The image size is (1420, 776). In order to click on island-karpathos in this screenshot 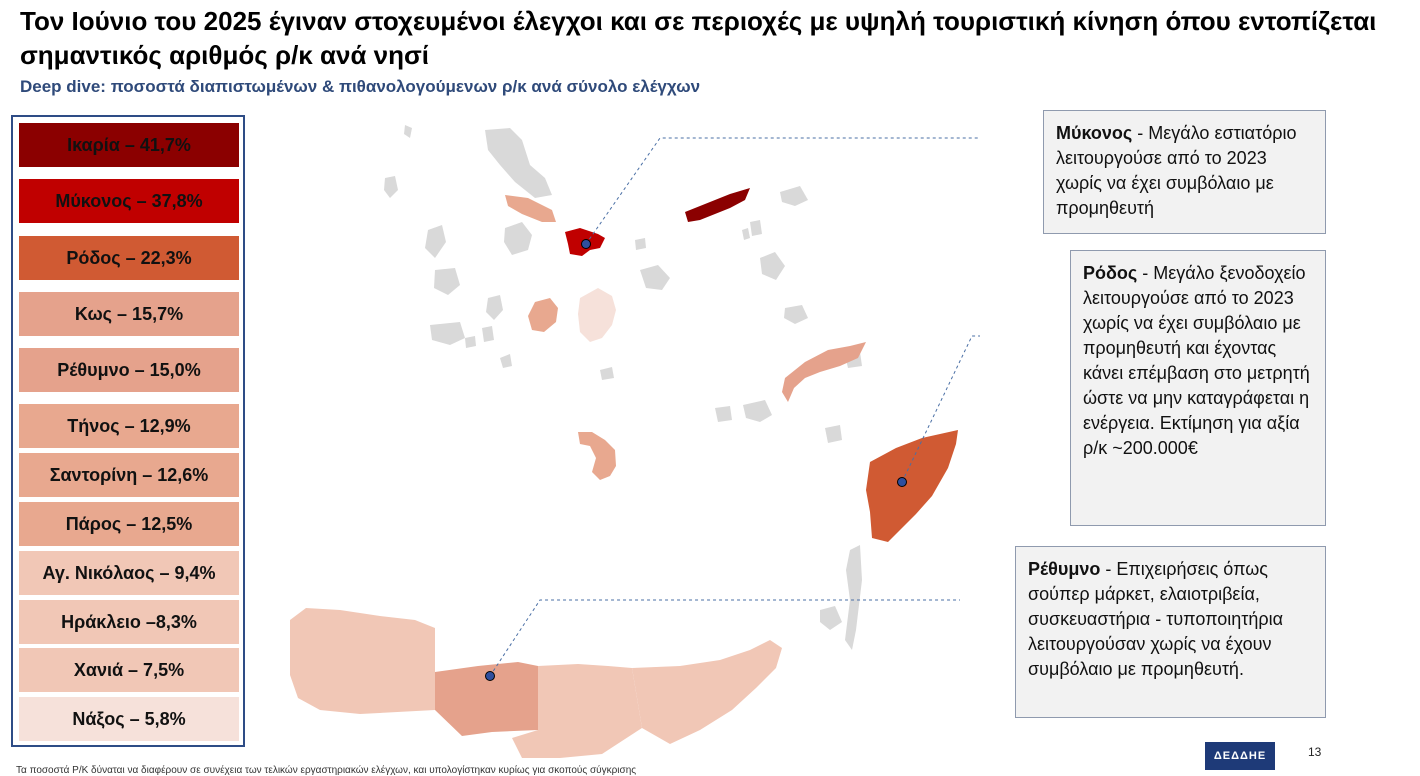, I will do `click(853, 597)`.